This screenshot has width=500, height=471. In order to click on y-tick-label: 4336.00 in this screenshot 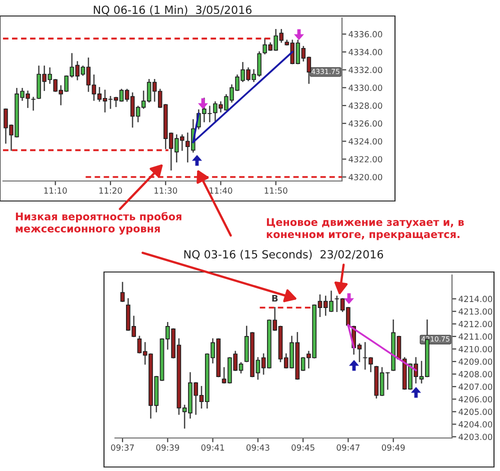, I will do `click(365, 34)`.